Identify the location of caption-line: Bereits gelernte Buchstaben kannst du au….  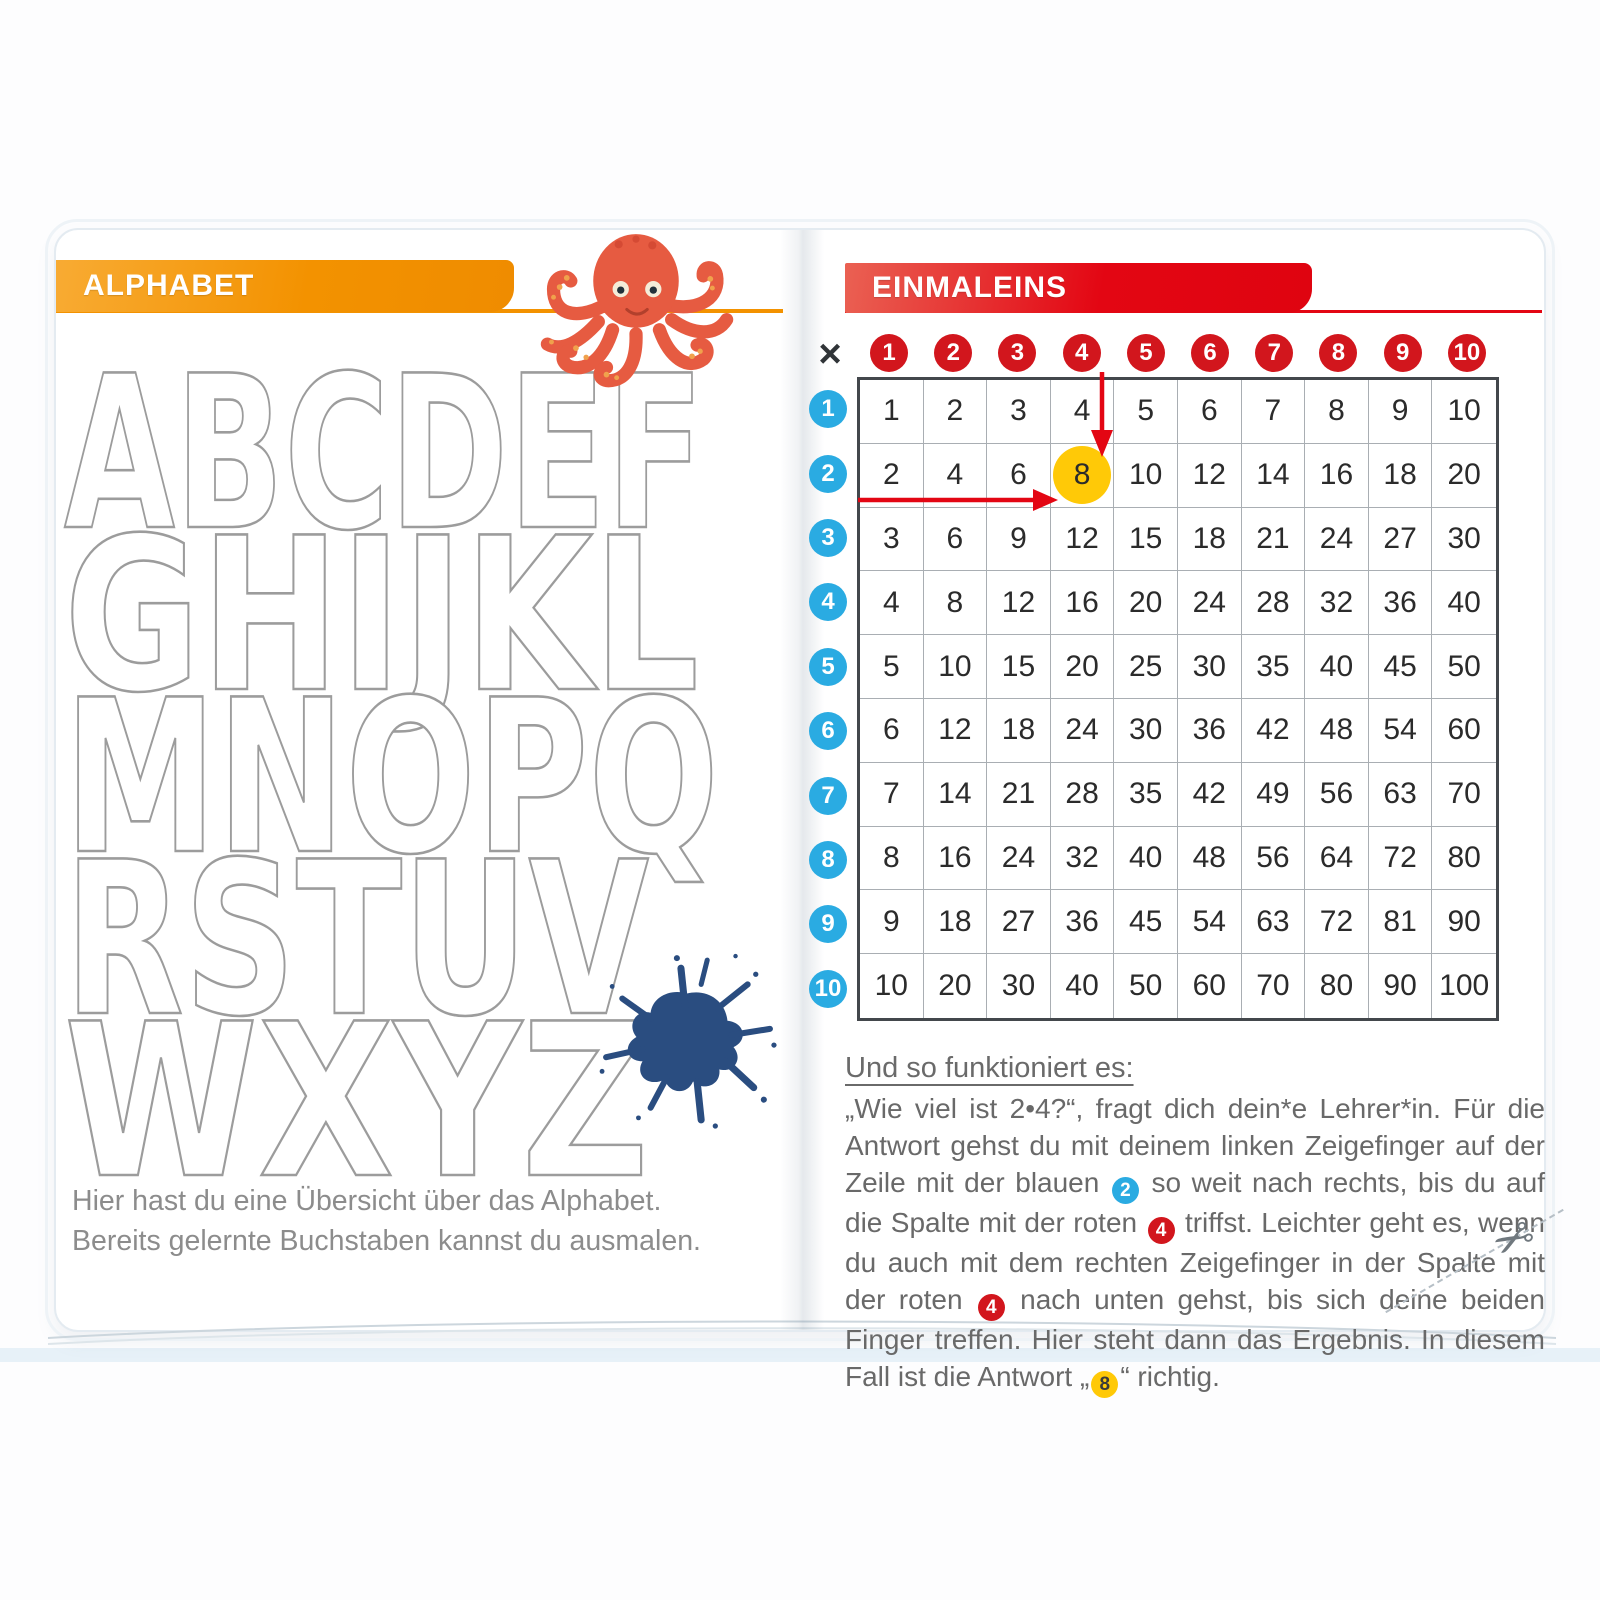
(386, 1241).